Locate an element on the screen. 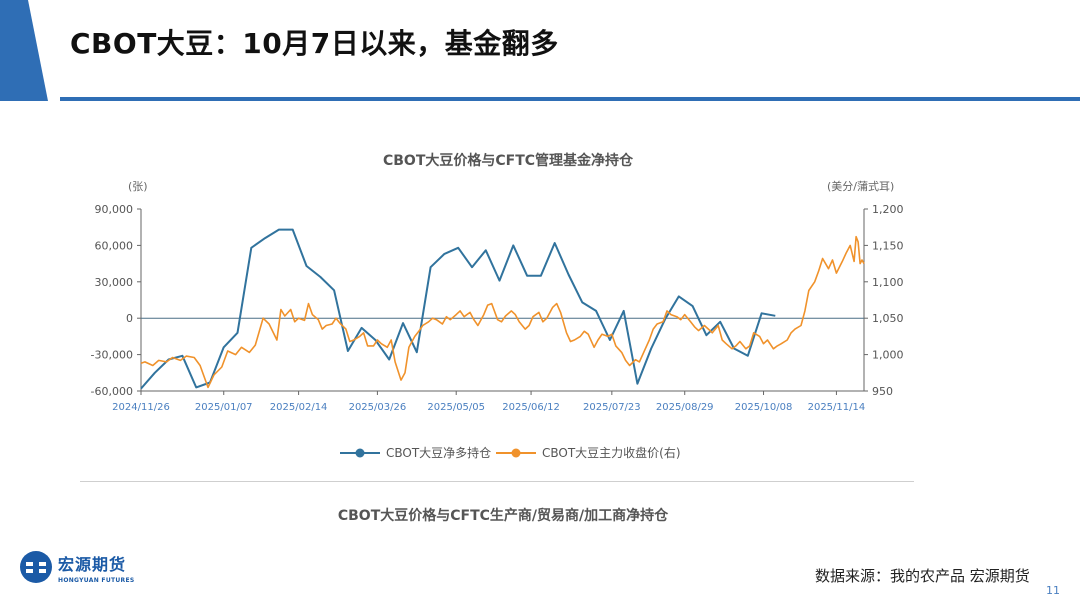  title-underline is located at coordinates (570, 99).